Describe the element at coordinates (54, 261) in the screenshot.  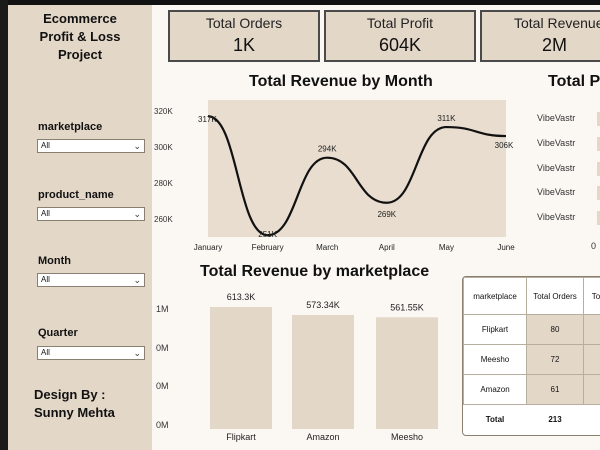
I see `month-slicer-label: Month` at that location.